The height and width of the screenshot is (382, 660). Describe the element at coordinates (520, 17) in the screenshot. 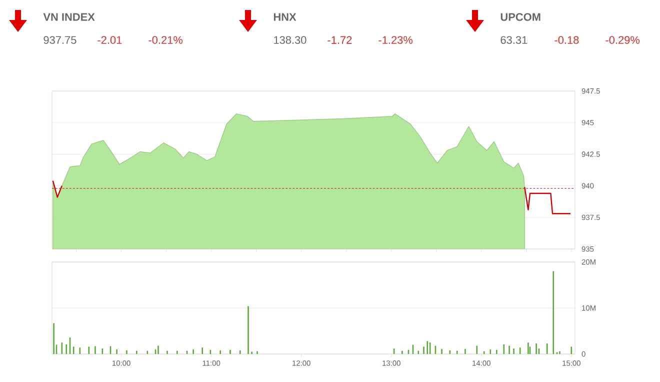

I see `category-label: UPCOM` at that location.